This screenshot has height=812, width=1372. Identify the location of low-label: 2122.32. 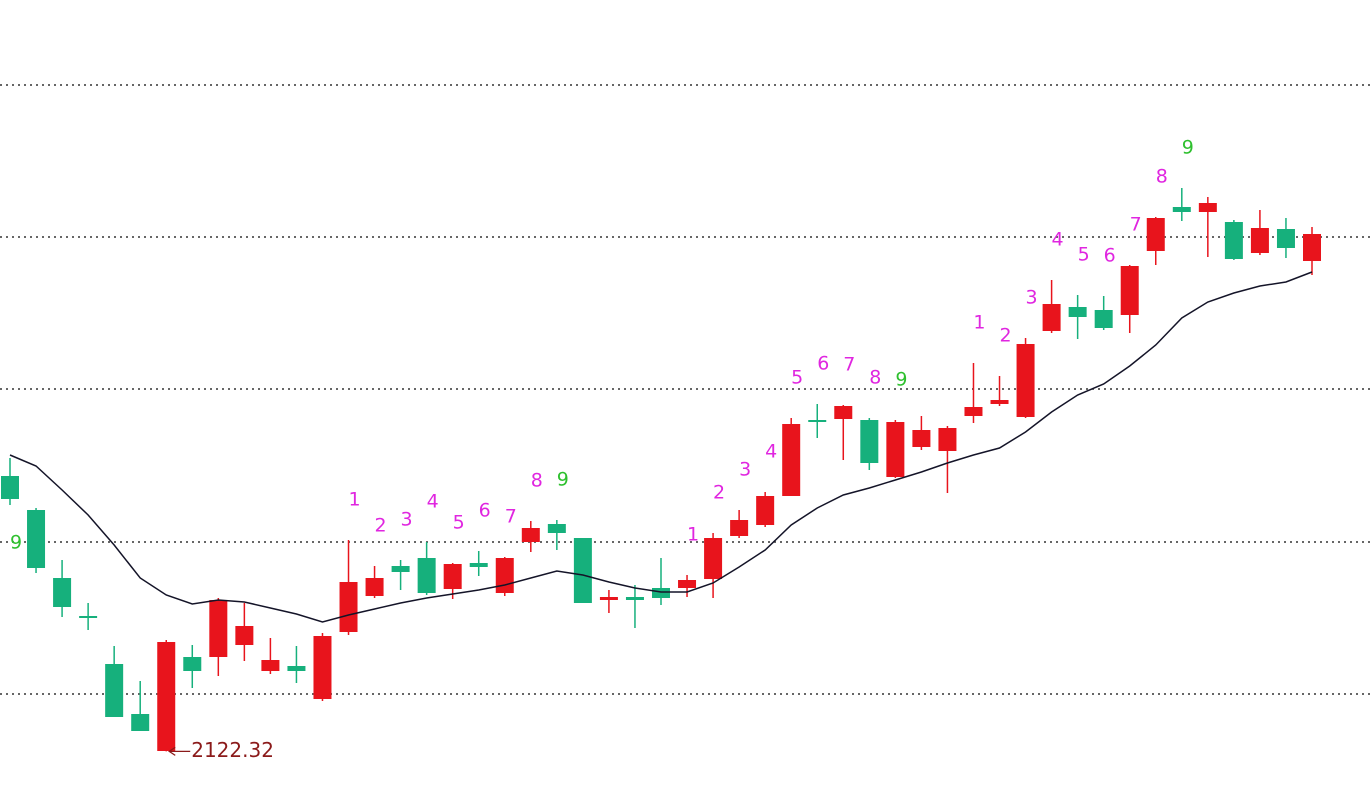
(232, 750).